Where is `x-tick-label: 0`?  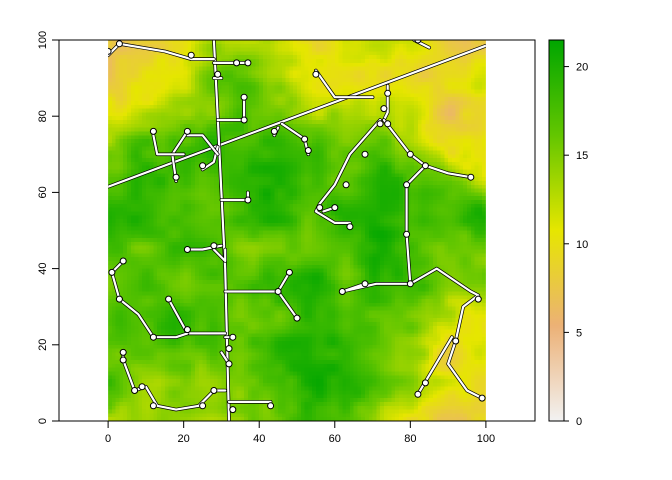
x-tick-label: 0 is located at coordinates (108, 439).